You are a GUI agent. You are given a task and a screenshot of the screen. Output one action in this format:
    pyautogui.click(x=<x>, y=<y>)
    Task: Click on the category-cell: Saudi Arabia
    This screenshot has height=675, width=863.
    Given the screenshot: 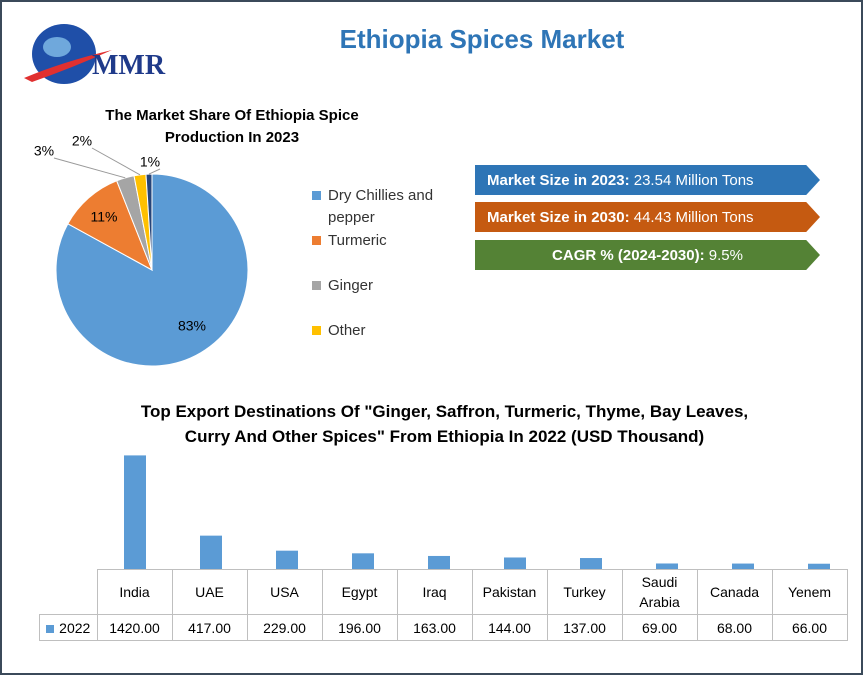 What is the action you would take?
    pyautogui.click(x=659, y=592)
    